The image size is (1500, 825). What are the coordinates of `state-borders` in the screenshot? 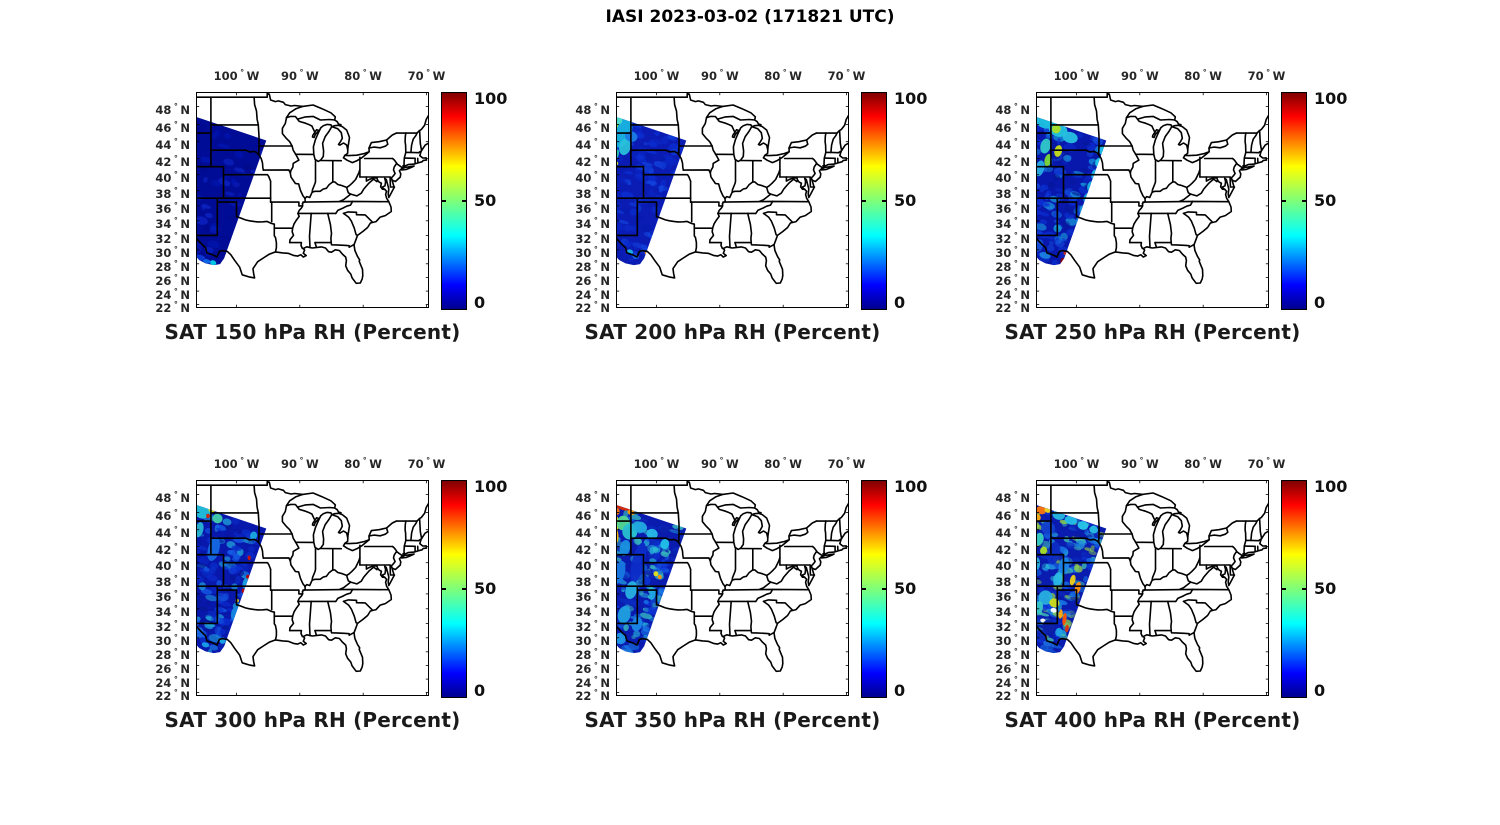 It's located at (732, 188).